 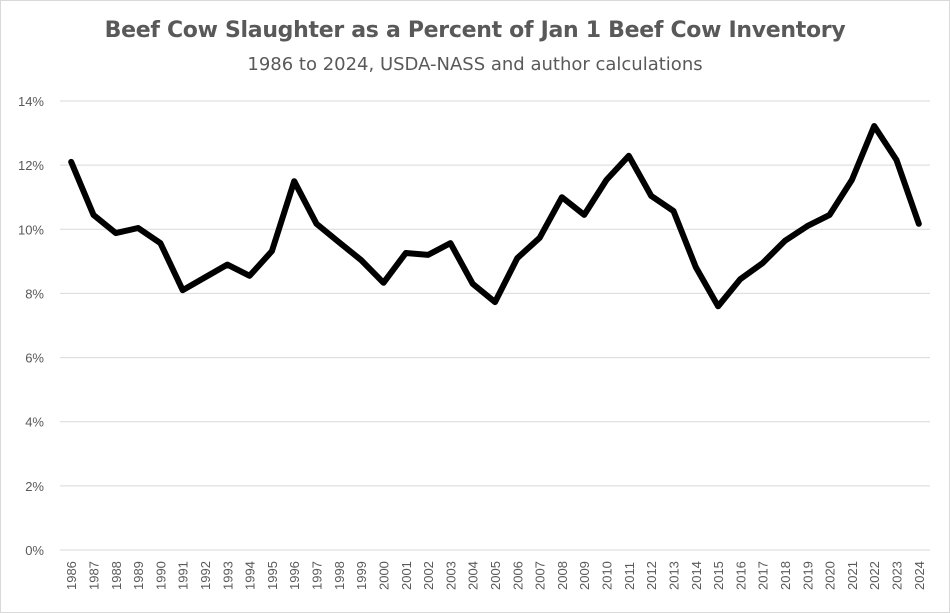 What do you see at coordinates (138, 575) in the screenshot?
I see `x-tick-label: 1989` at bounding box center [138, 575].